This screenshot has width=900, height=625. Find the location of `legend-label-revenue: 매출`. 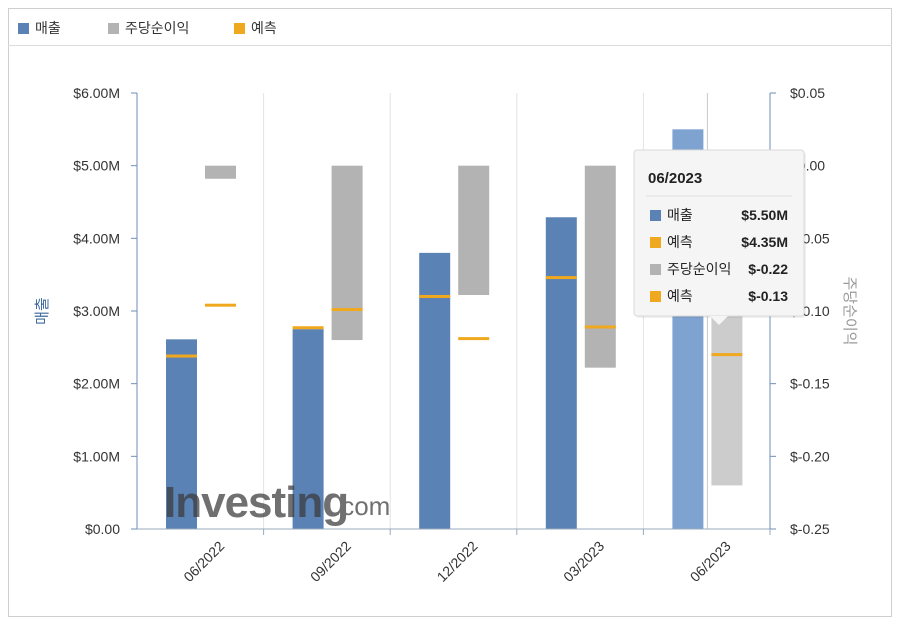

legend-label-revenue: 매출 is located at coordinates (48, 28).